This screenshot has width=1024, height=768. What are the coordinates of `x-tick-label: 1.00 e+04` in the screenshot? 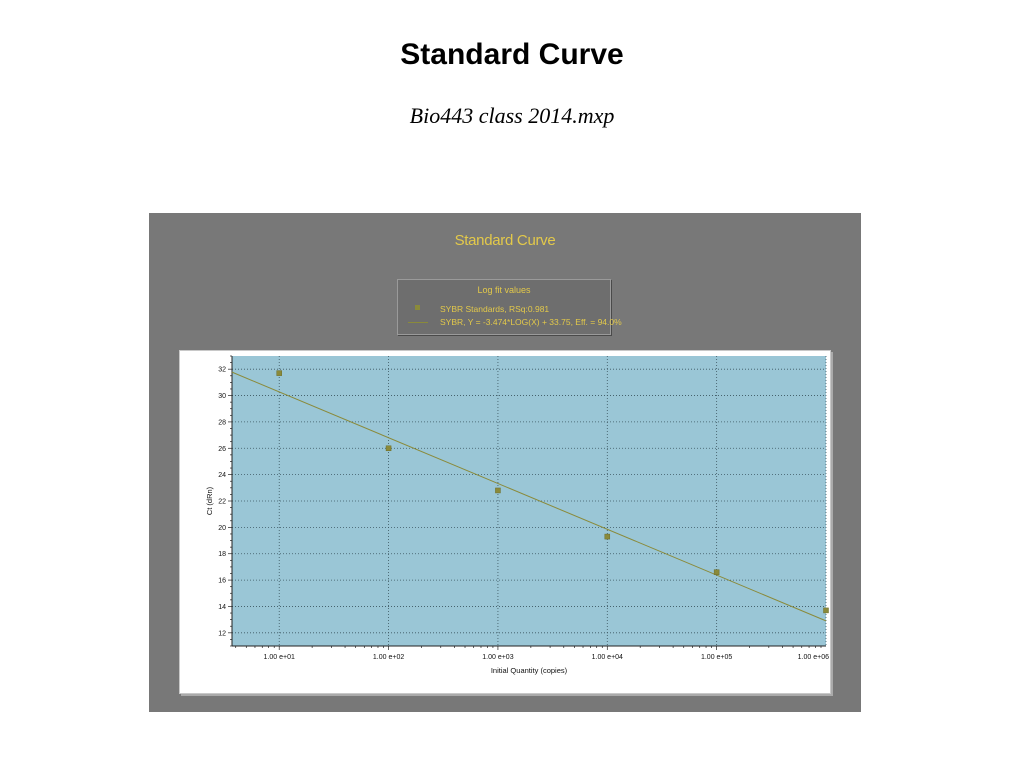 It's located at (607, 657).